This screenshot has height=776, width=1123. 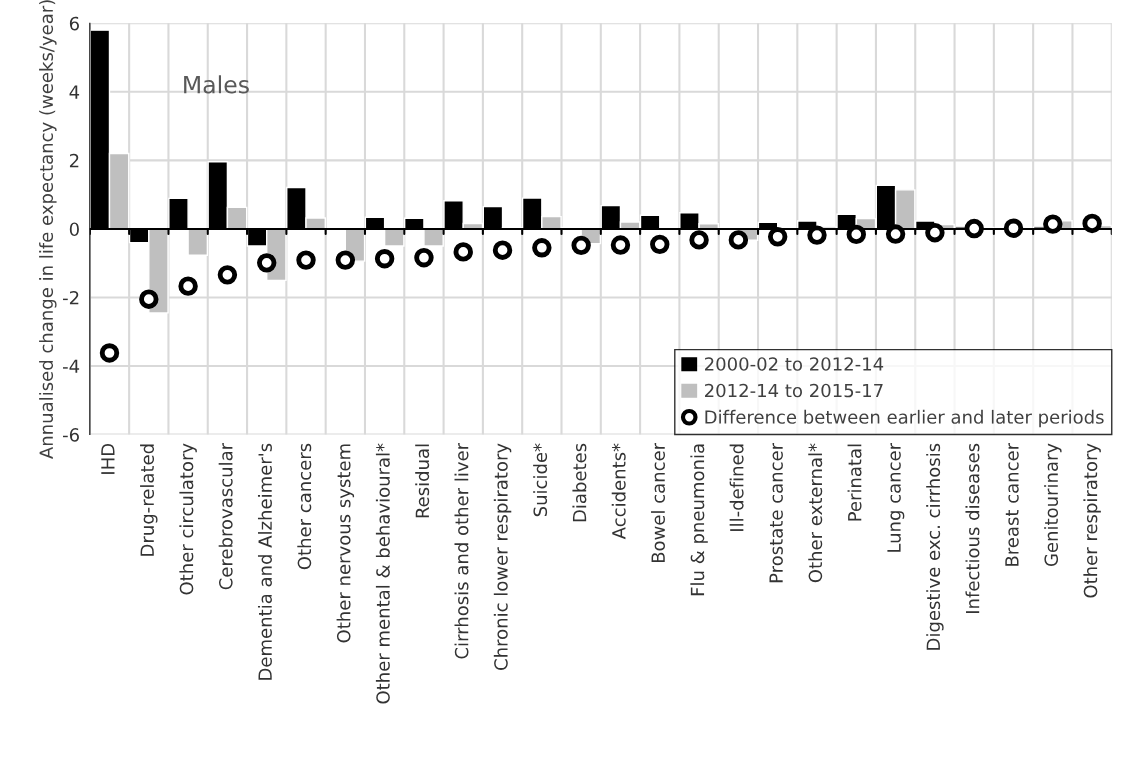 What do you see at coordinates (74, 23) in the screenshot?
I see `y-tick-label: 6` at bounding box center [74, 23].